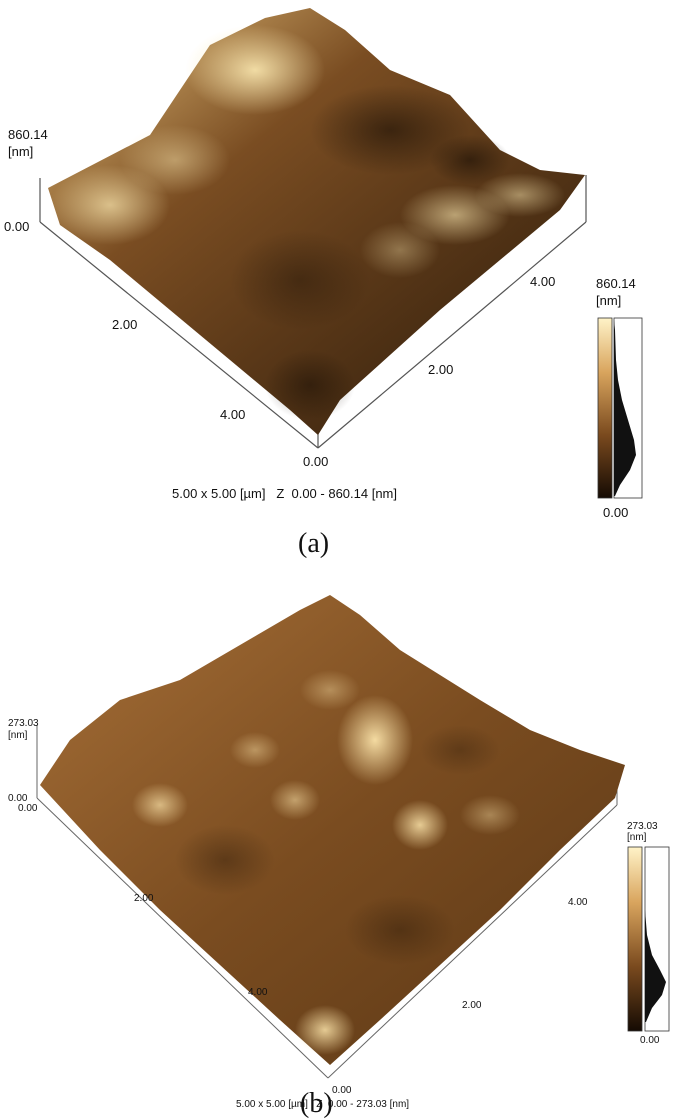 The height and width of the screenshot is (1120, 677). What do you see at coordinates (648, 939) in the screenshot?
I see `colorbar-b` at bounding box center [648, 939].